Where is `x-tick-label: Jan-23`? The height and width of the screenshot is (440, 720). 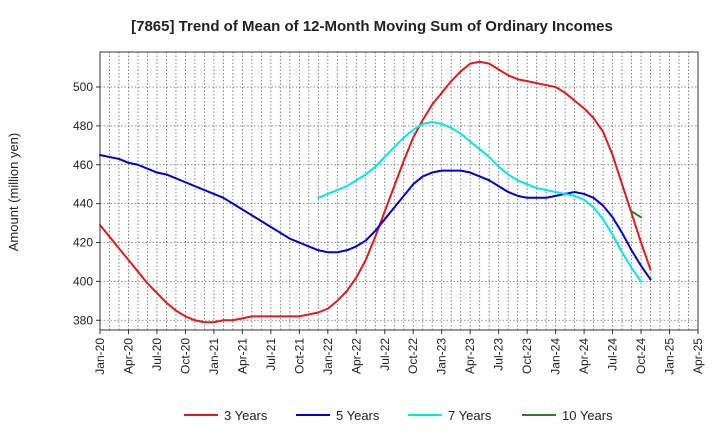 x-tick-label: Jan-23 is located at coordinates (442, 356).